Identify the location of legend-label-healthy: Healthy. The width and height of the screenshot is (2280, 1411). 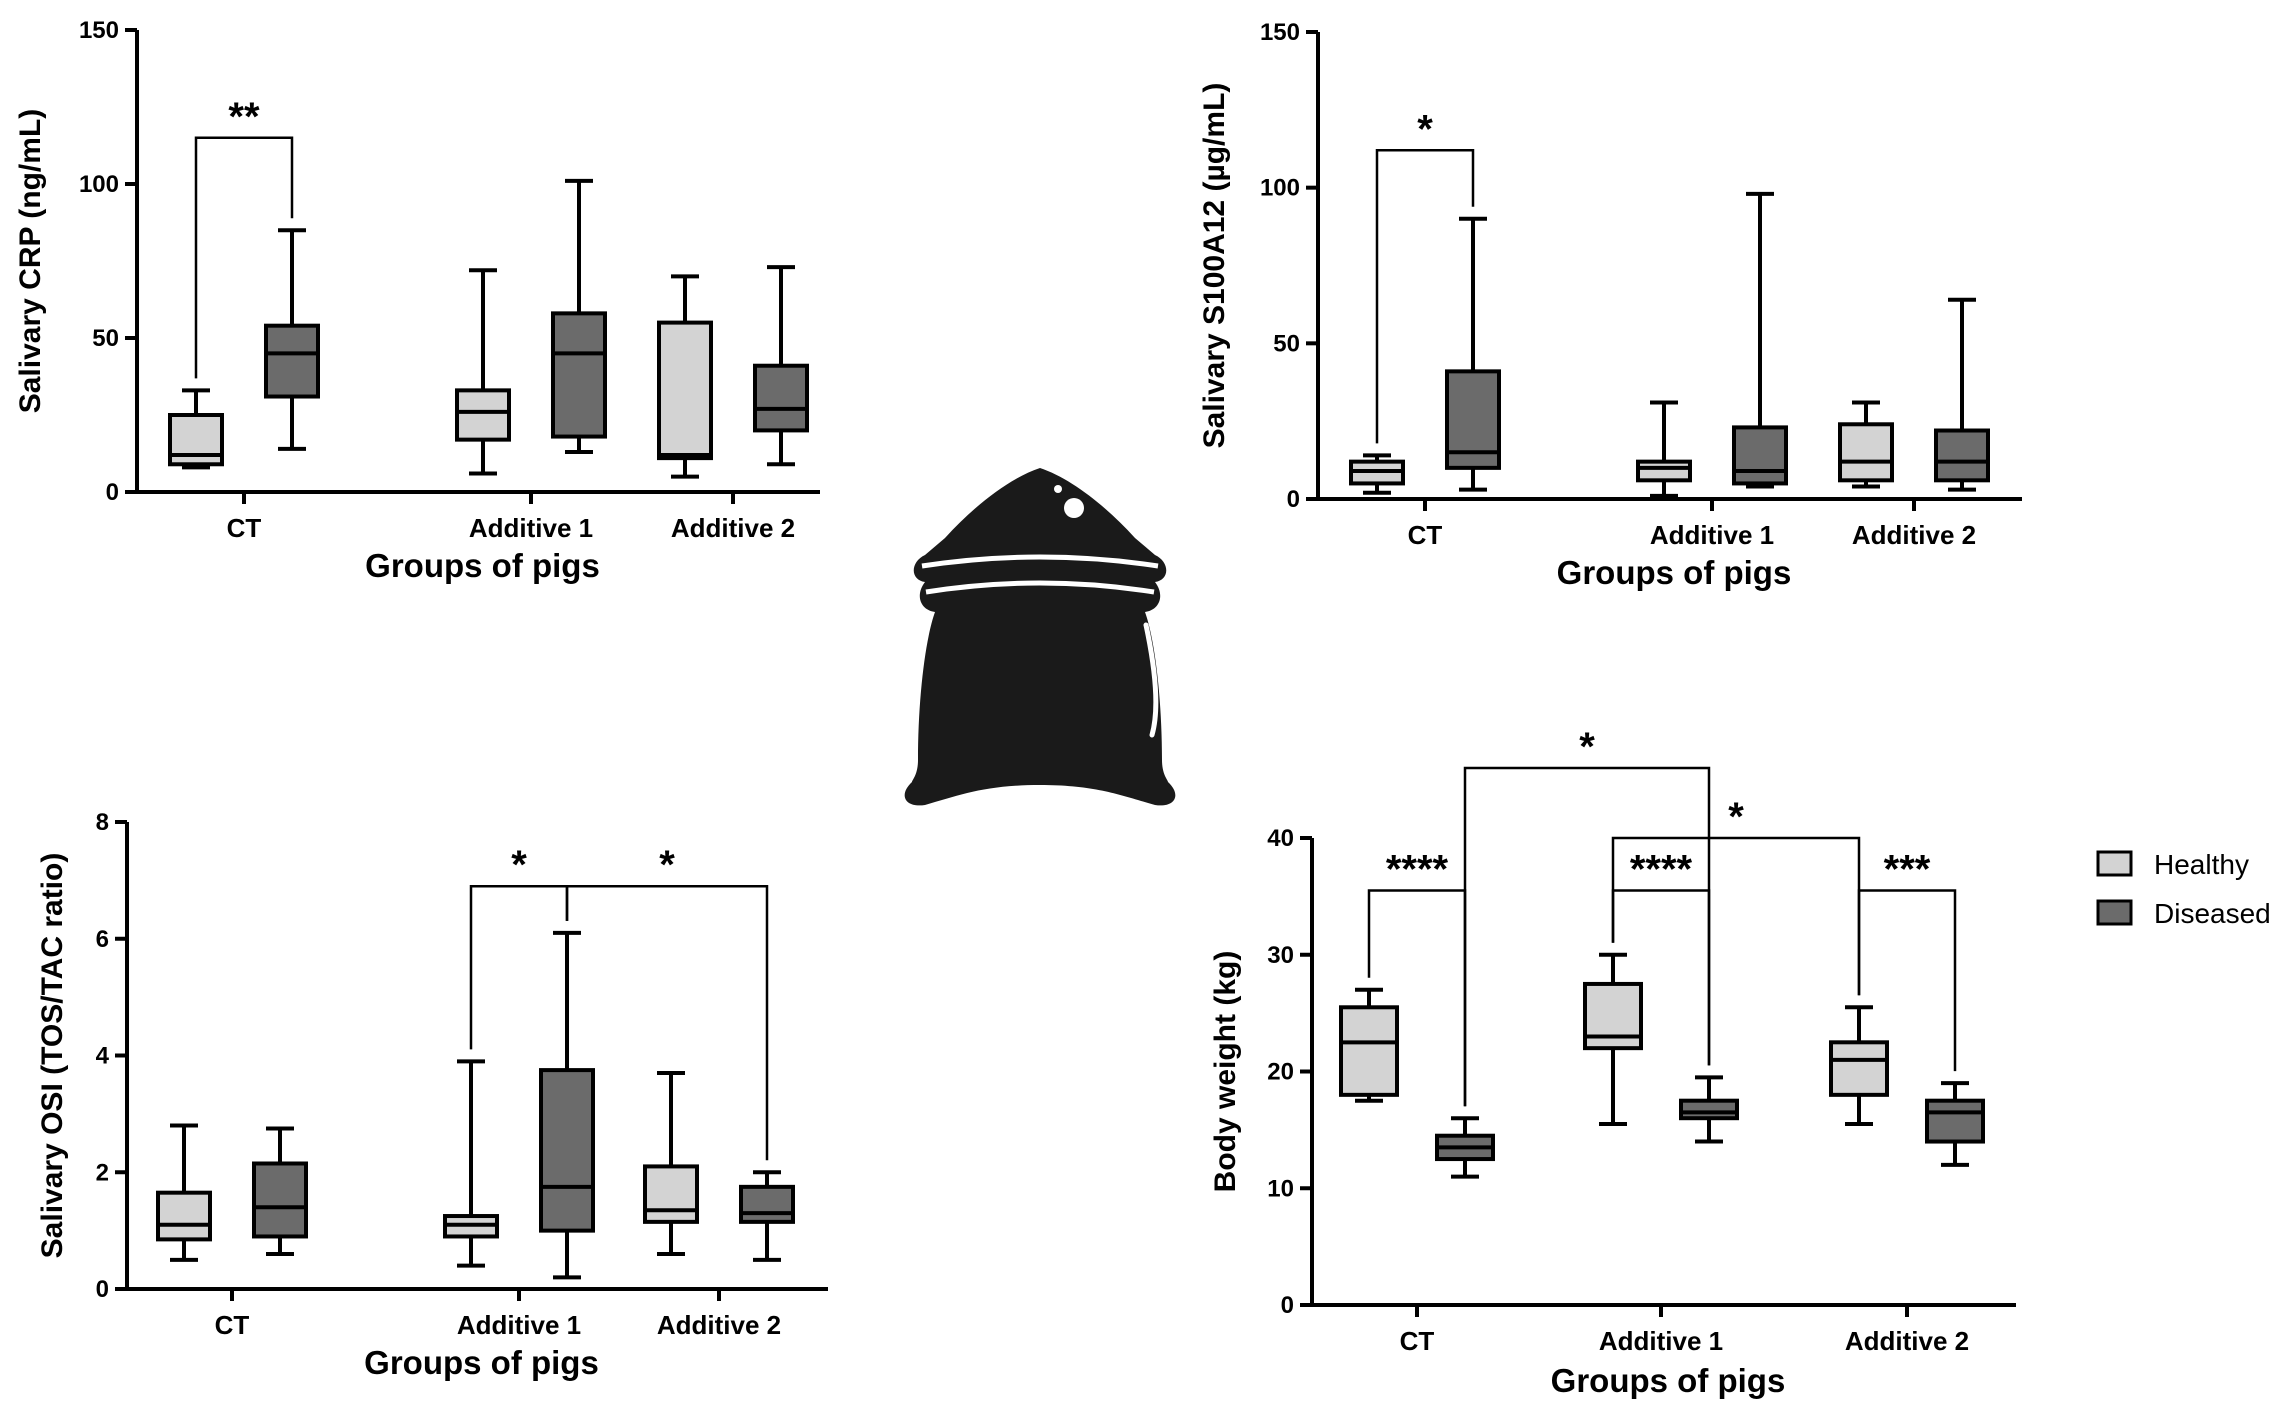
(2201, 864).